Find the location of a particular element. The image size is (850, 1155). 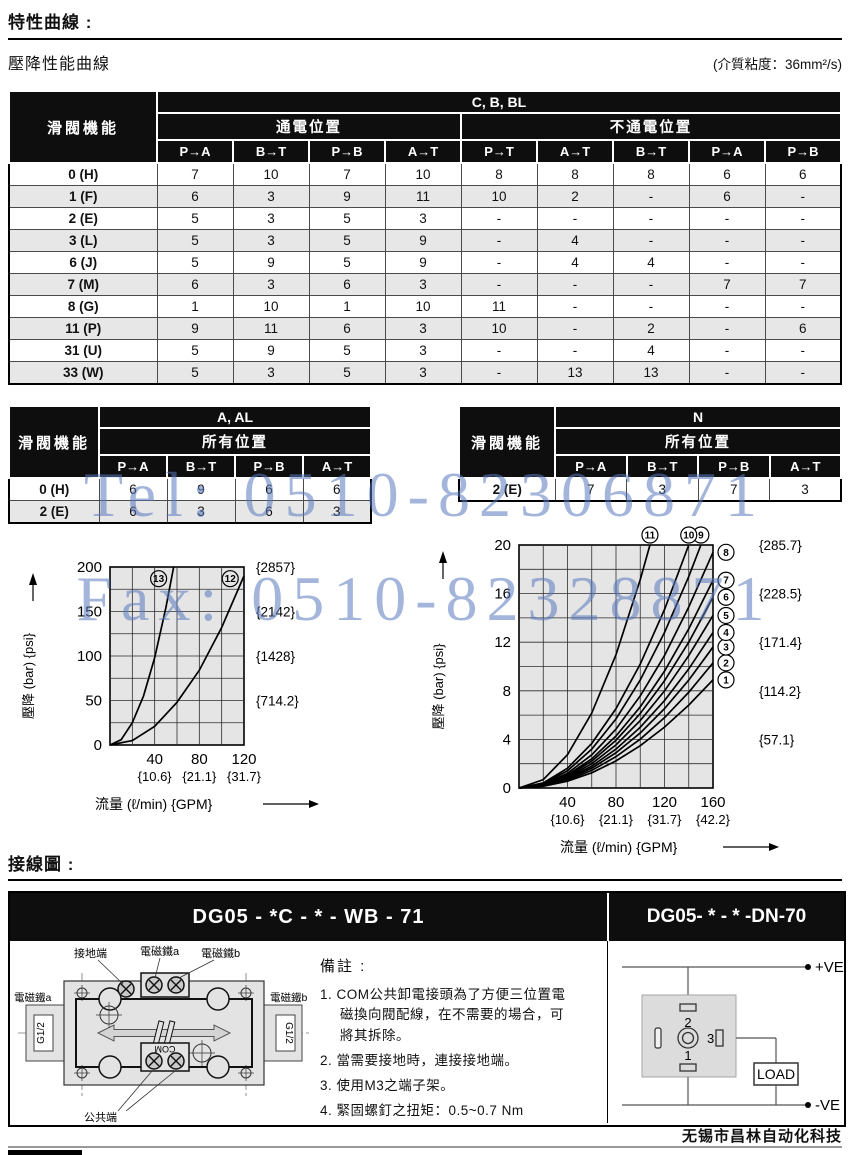

curve-number: 12 is located at coordinates (231, 579).